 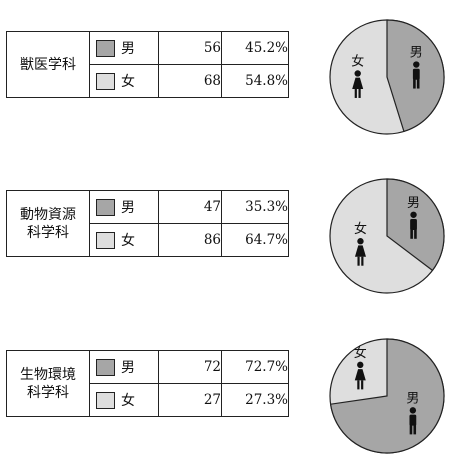 I want to click on count-male: 72, so click(x=190, y=367).